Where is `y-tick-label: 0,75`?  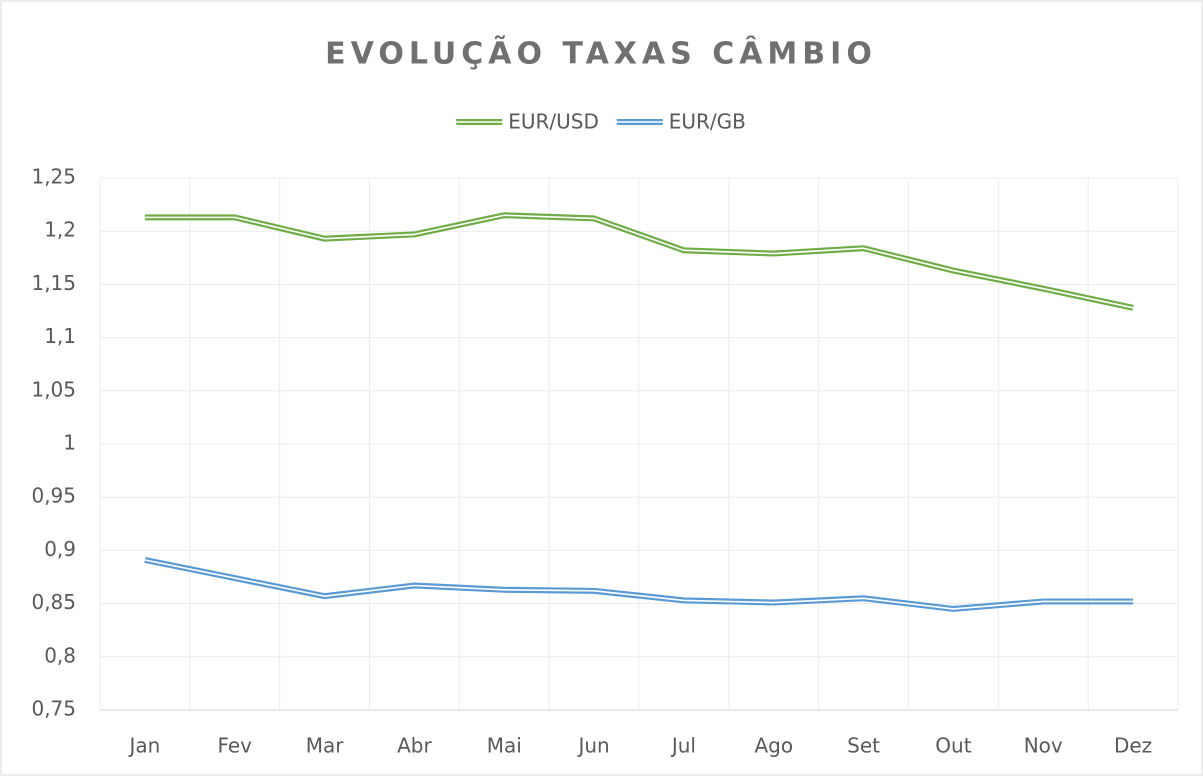 y-tick-label: 0,75 is located at coordinates (53, 709).